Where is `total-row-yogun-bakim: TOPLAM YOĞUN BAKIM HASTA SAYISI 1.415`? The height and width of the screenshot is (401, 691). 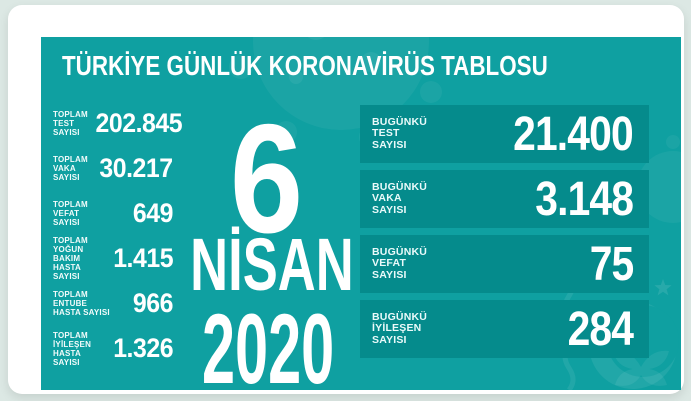
total-row-yogun-bakim: TOPLAM YOĞUN BAKIM HASTA SAYISI 1.415 is located at coordinates (113, 258).